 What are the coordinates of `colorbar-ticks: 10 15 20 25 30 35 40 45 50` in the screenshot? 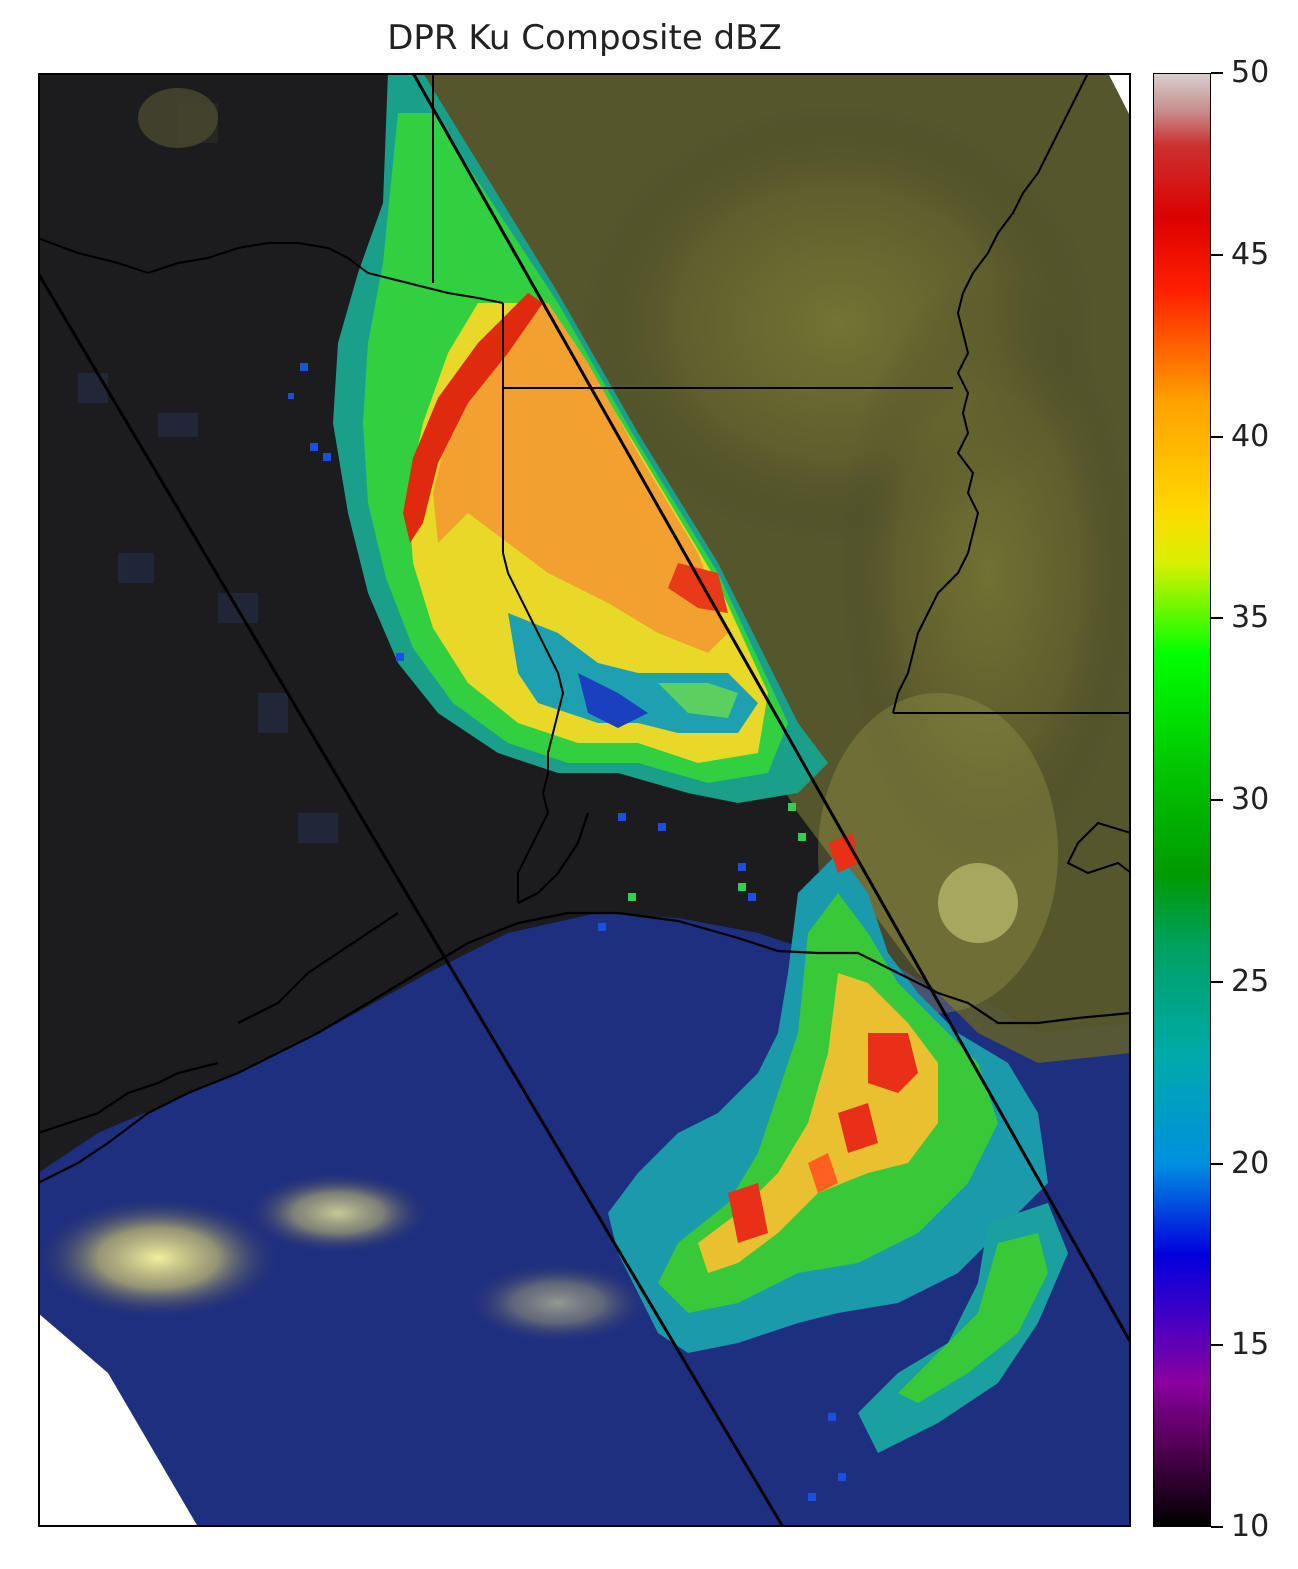 It's located at (1251, 799).